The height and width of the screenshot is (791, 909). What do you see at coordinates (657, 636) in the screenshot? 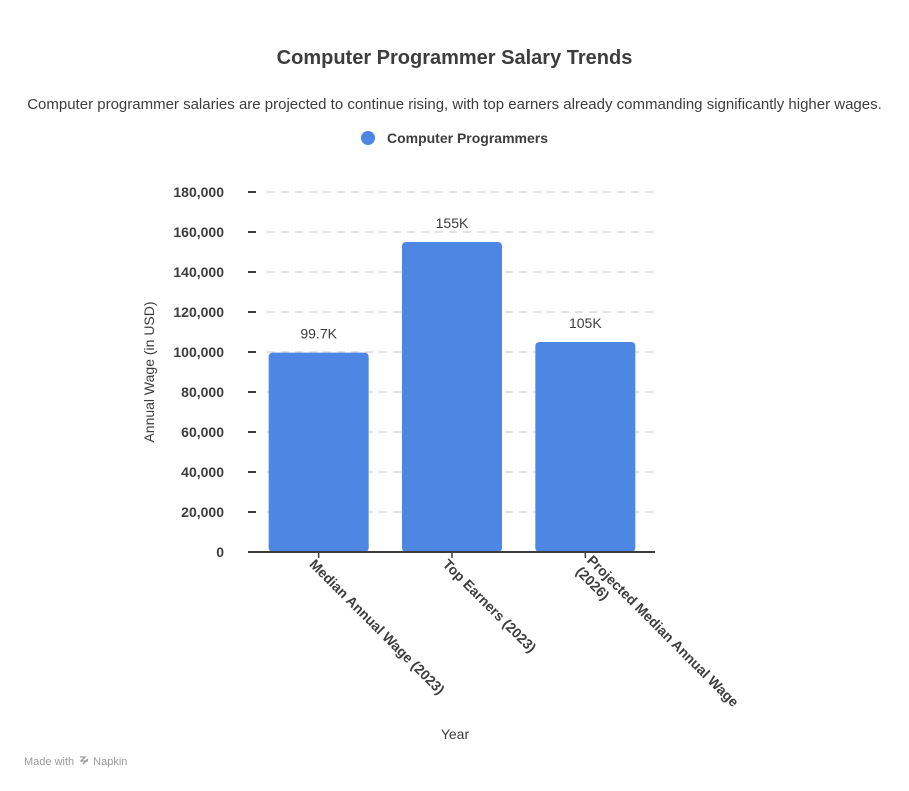
I see `x-tick-label: Projected Median Annual Wage(2026)` at bounding box center [657, 636].